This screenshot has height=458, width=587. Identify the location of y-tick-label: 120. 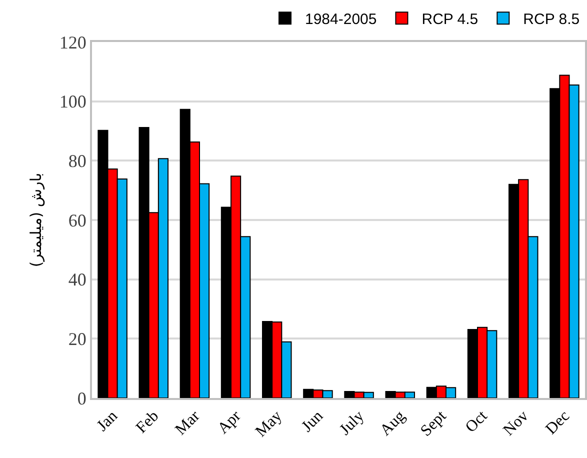
(72, 42).